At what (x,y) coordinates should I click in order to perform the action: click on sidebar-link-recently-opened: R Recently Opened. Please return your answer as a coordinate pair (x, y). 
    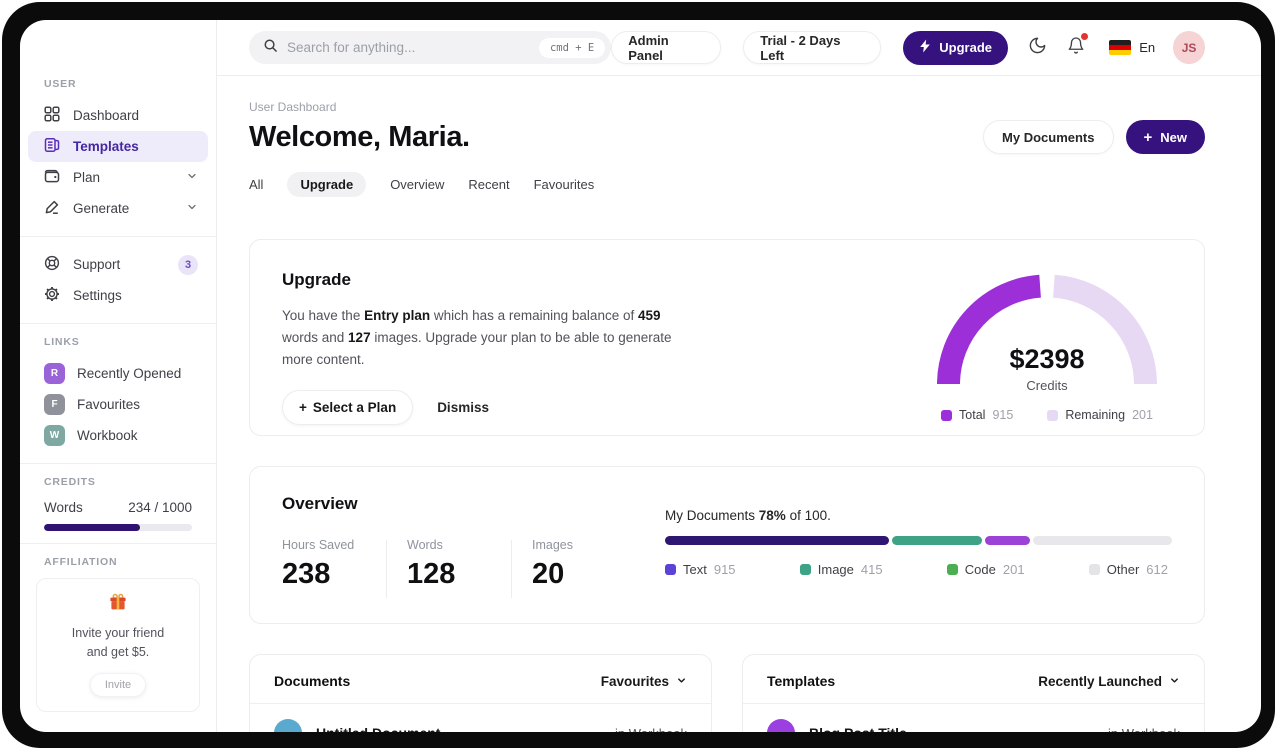
    Looking at the image, I should click on (118, 373).